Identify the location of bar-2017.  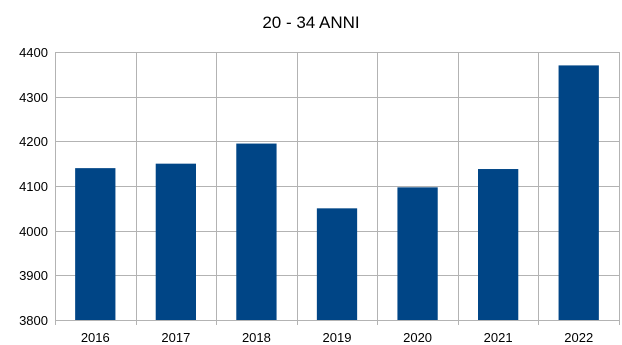
(175, 241).